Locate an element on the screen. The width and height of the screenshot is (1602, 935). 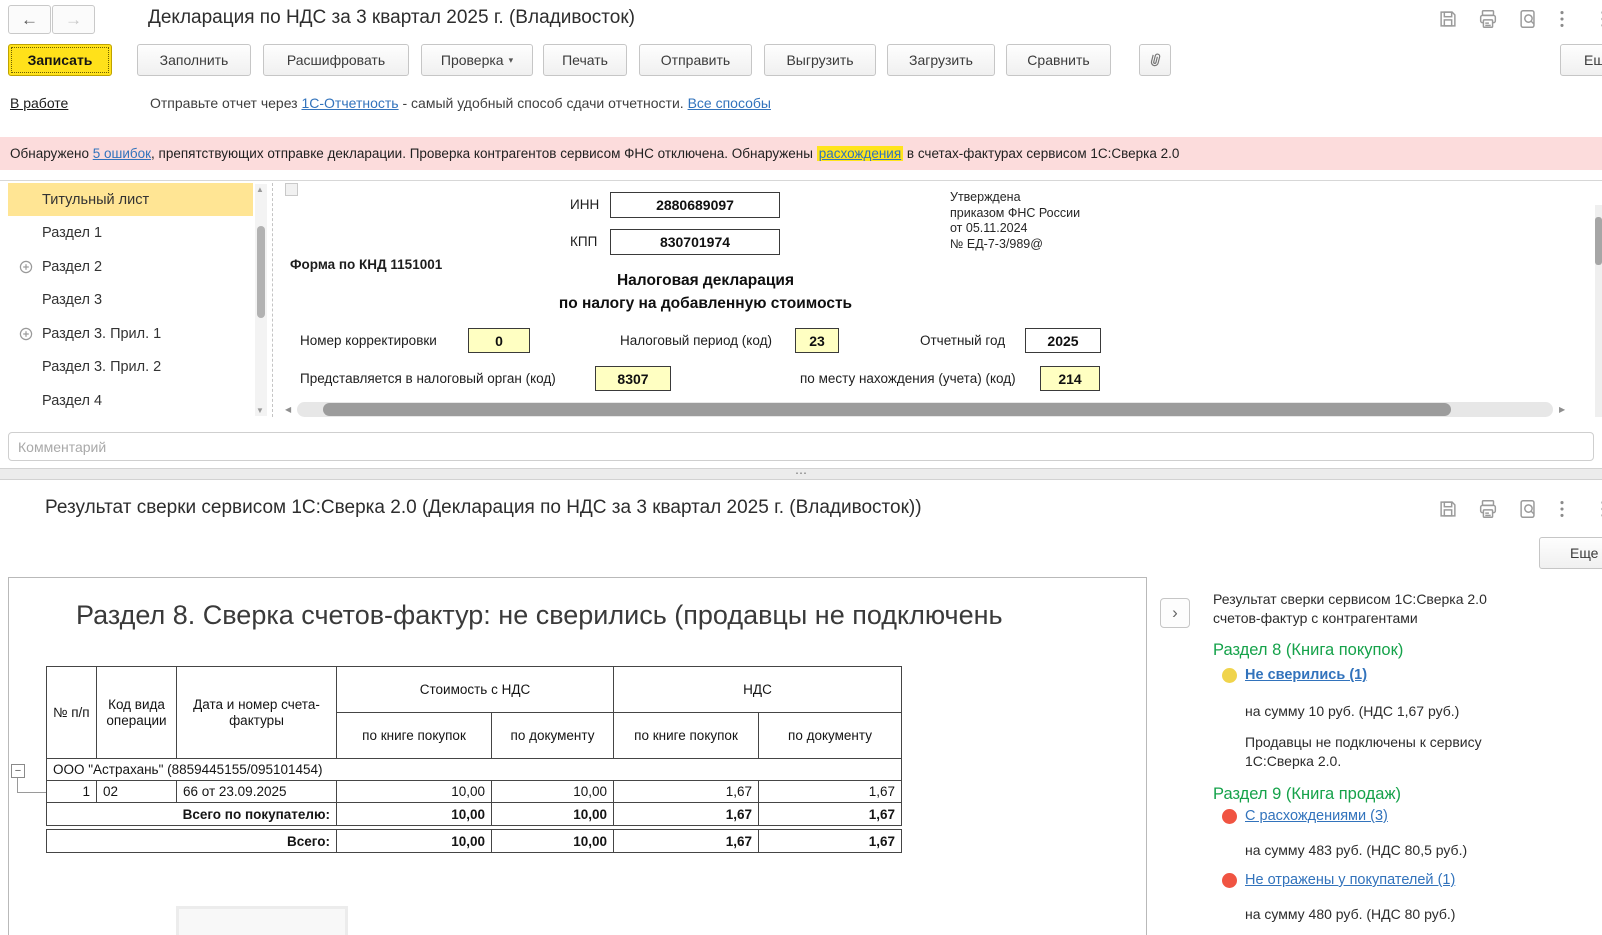
cell-num: 1 is located at coordinates (71, 791).